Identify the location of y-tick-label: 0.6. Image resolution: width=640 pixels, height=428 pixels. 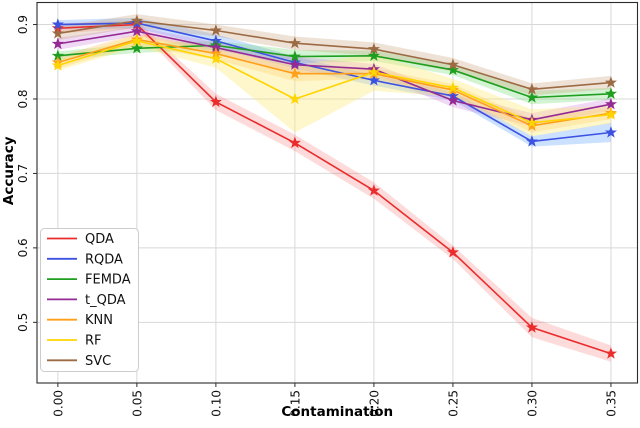
(23, 247).